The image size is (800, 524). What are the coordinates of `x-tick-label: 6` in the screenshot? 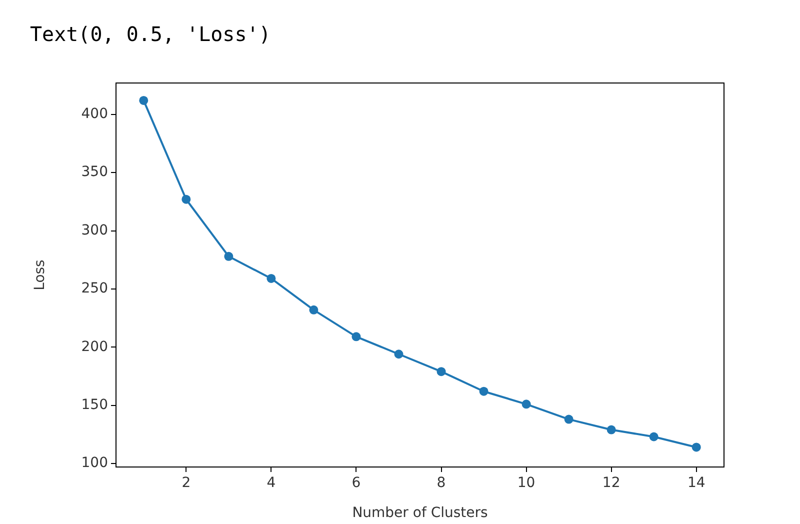 It's located at (356, 483).